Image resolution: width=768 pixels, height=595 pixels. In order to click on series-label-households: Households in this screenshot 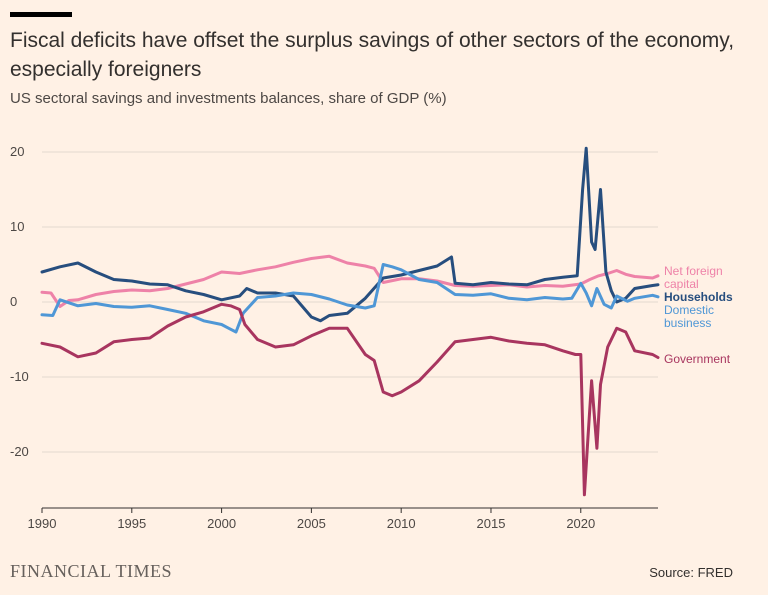, I will do `click(698, 297)`.